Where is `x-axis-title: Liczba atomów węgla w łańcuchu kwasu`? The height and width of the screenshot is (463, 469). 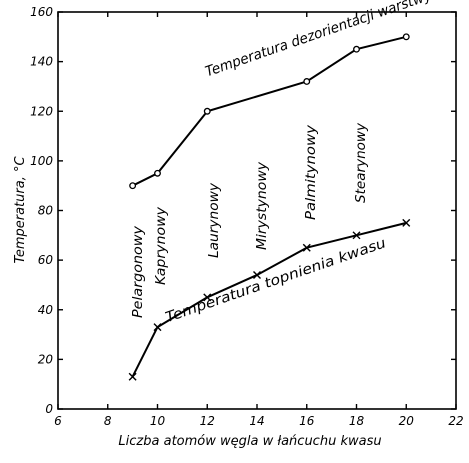 x-axis-title: Liczba atomów węgla w łańcuchu kwasu is located at coordinates (249, 441).